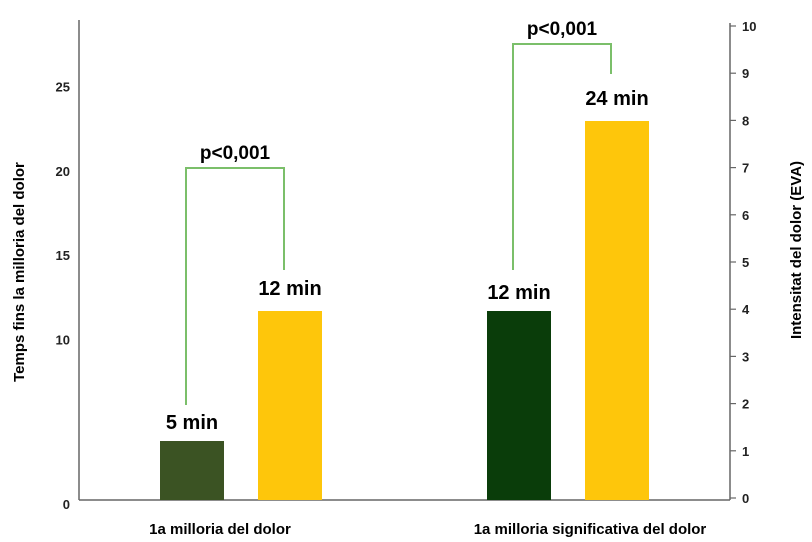 This screenshot has height=542, width=812. I want to click on left-tick-label: 0, so click(66, 504).